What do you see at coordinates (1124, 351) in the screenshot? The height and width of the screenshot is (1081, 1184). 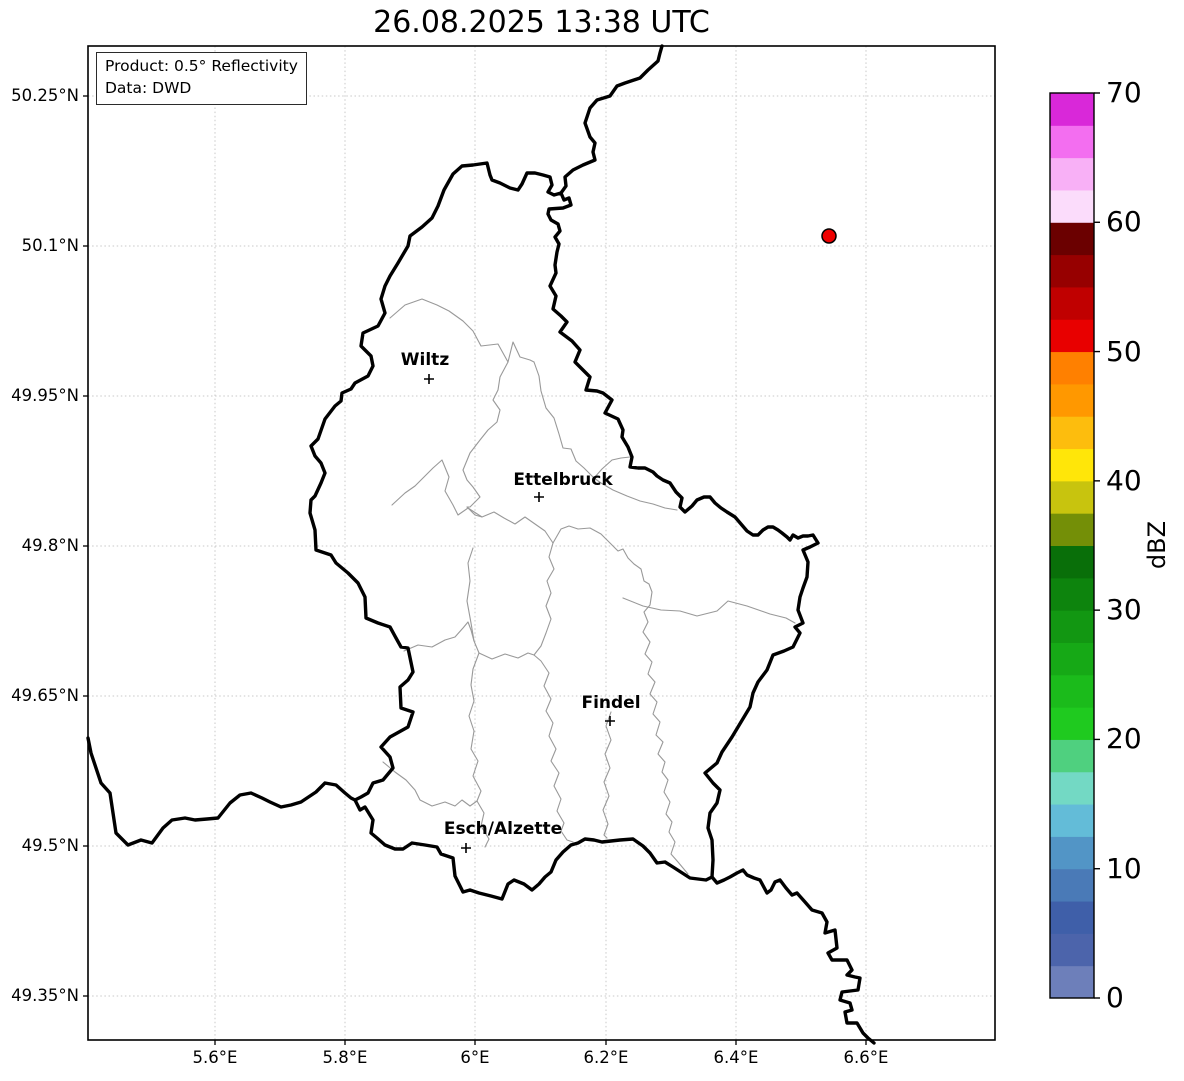 I see `colorbar-tick-label: 50` at bounding box center [1124, 351].